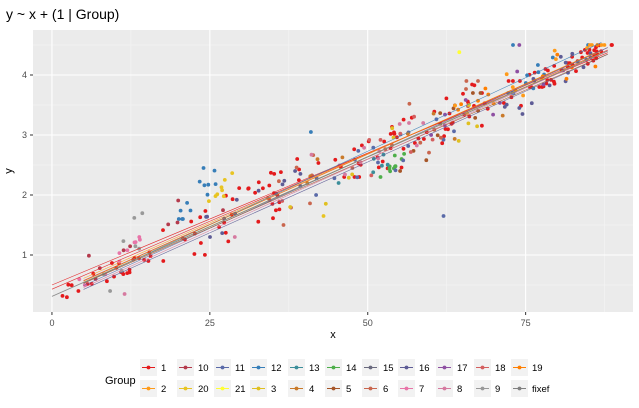  I want to click on legend-item-14: 14, so click(341, 367).